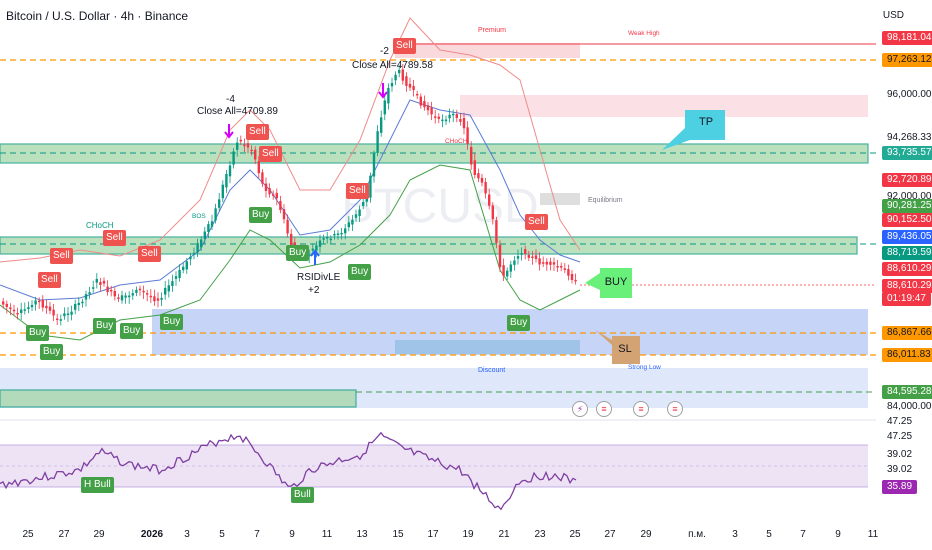 The width and height of the screenshot is (932, 550). Describe the element at coordinates (492, 30) in the screenshot. I see `premium-label: Premium` at that location.